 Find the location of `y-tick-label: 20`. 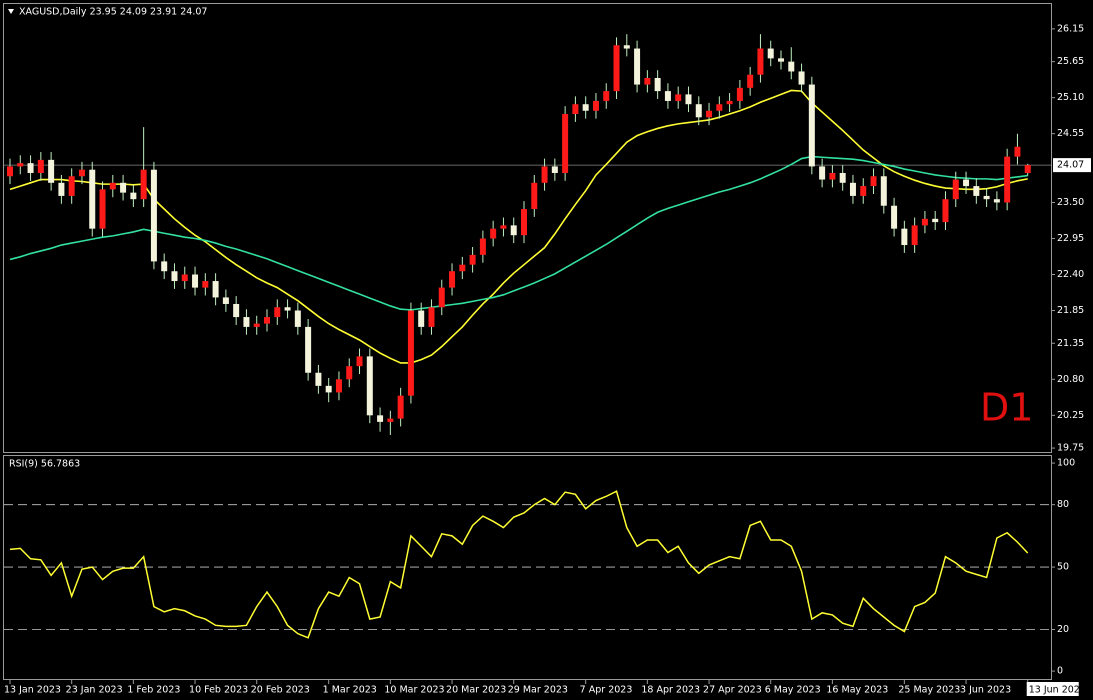

y-tick-label: 20 is located at coordinates (1063, 629).